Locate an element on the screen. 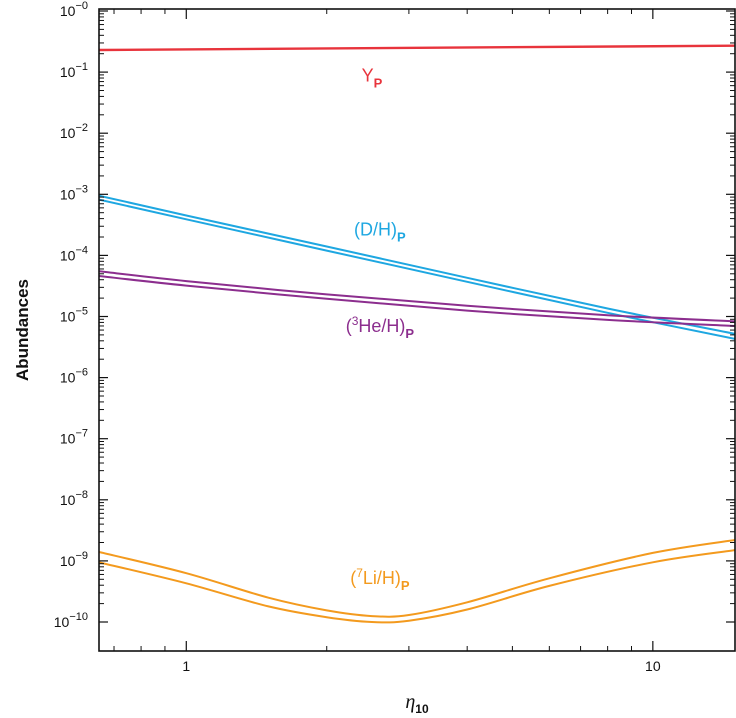 The height and width of the screenshot is (718, 736). y-tick-label: 10⁻⁴ is located at coordinates (74, 253).